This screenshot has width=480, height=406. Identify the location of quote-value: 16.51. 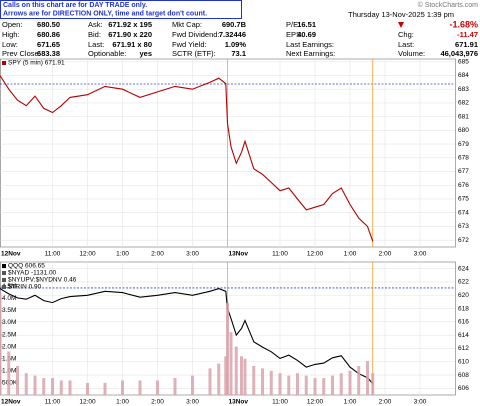
(306, 24).